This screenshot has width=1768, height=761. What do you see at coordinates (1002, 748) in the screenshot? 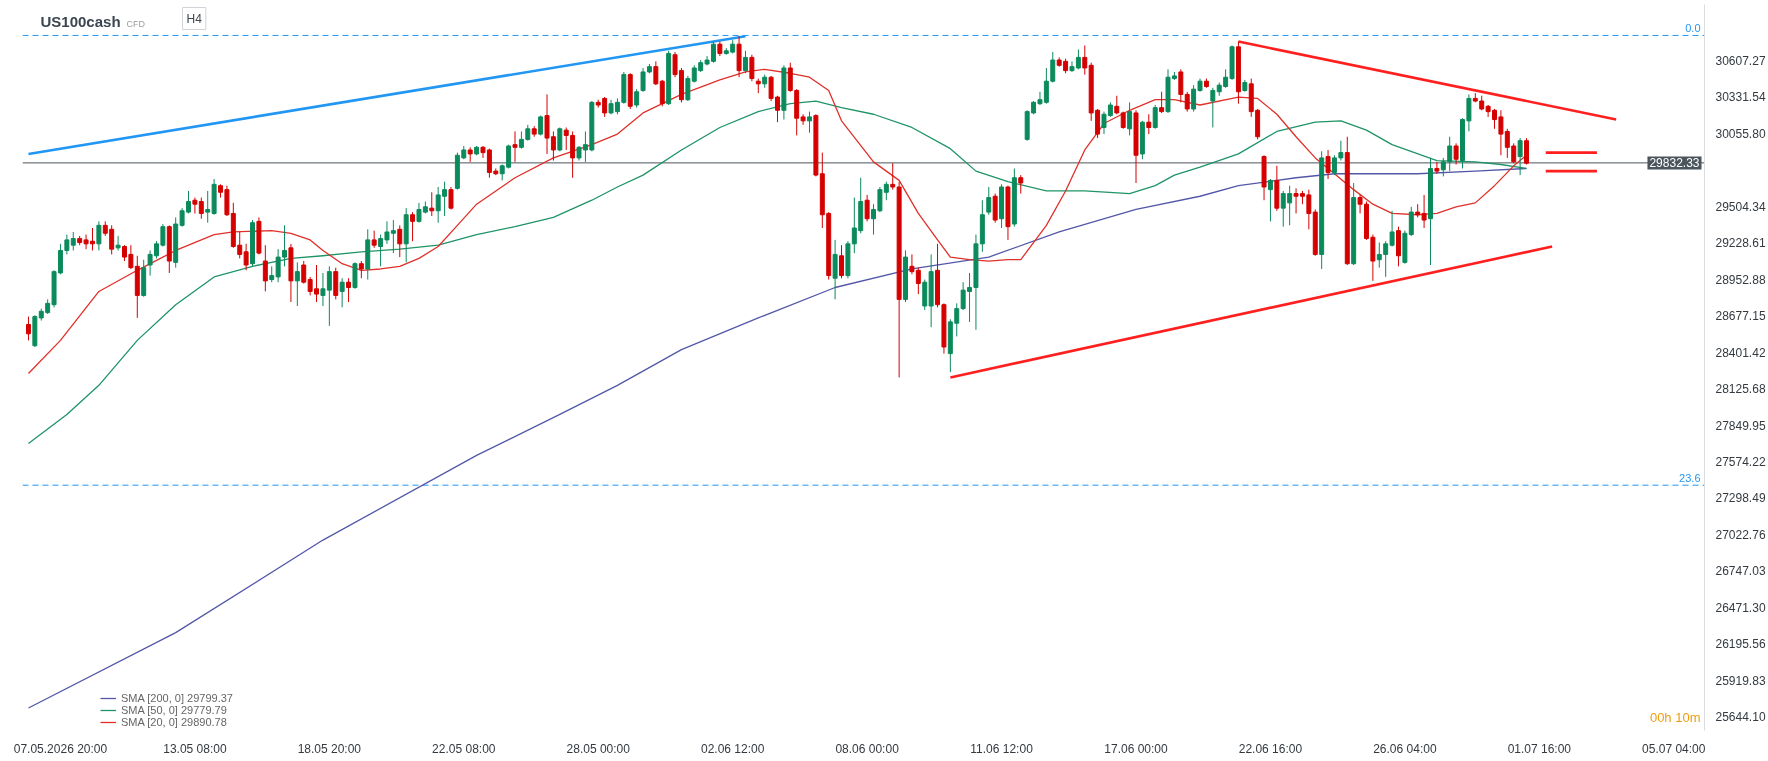
I see `x-tick-label: 11.06 12:00` at bounding box center [1002, 748].